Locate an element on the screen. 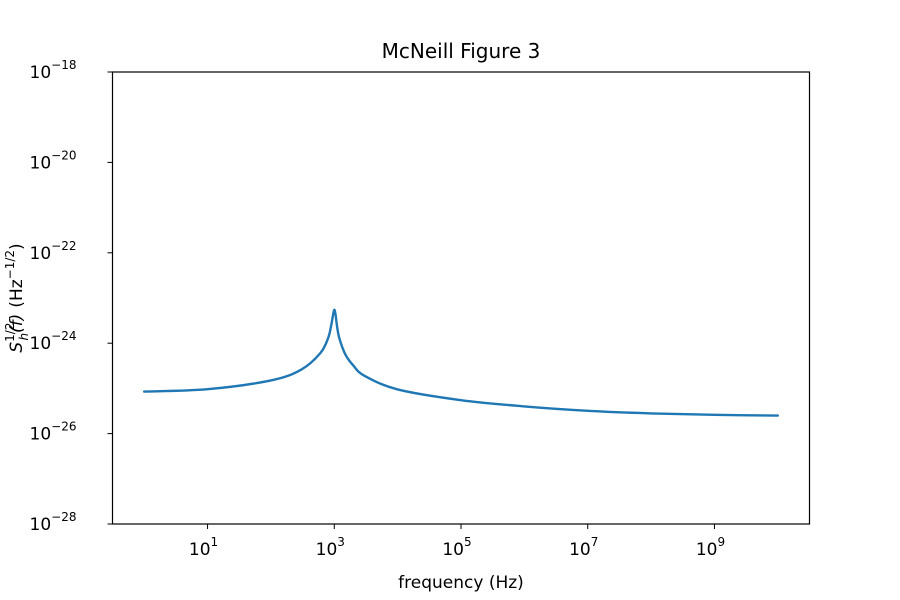 Image resolution: width=900 pixels, height=600 pixels. x-tick-label: 10⁹ is located at coordinates (710, 547).